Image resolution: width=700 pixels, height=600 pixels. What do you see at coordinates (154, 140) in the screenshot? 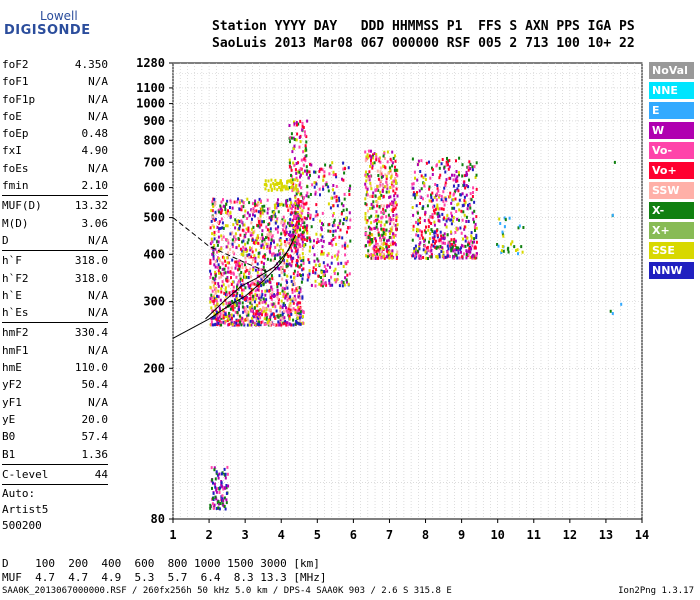
I see `y-tick-label: 800` at bounding box center [154, 140].